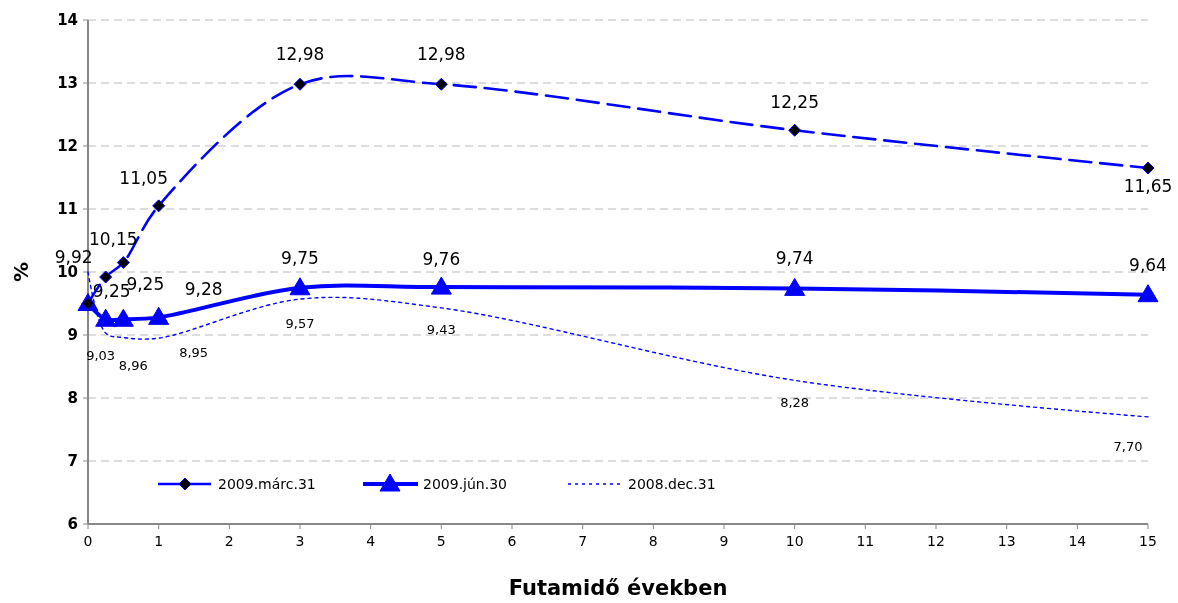  I want to click on data-label: 9,75, so click(300, 257).